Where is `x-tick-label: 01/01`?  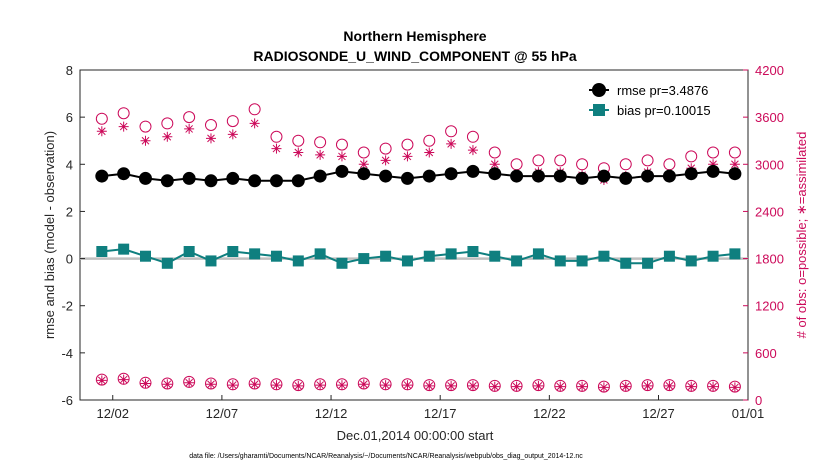
x-tick-label: 01/01 is located at coordinates (748, 413).